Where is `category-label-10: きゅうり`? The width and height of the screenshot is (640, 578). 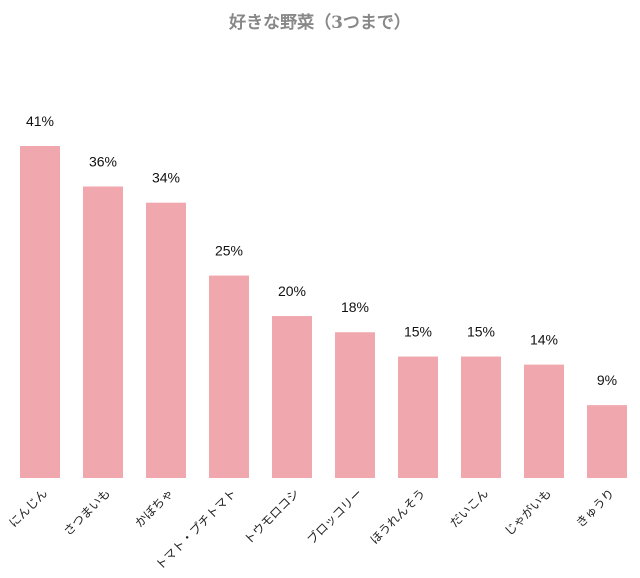
category-label-10: きゅうり is located at coordinates (595, 508).